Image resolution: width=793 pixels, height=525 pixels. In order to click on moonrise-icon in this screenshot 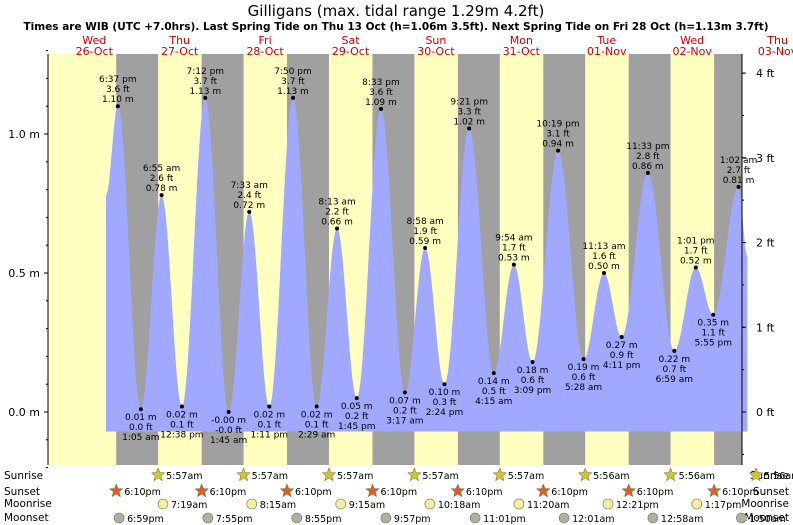, I will do `click(519, 504)`.